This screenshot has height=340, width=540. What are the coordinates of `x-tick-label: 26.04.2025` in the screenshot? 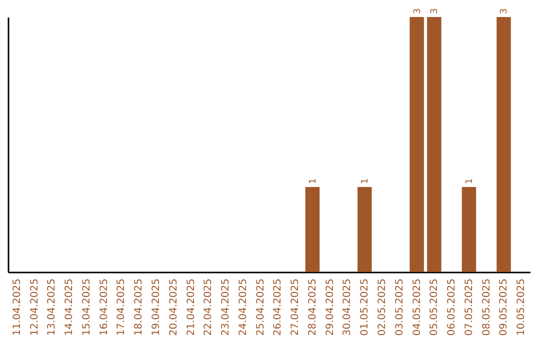 It's located at (278, 307).